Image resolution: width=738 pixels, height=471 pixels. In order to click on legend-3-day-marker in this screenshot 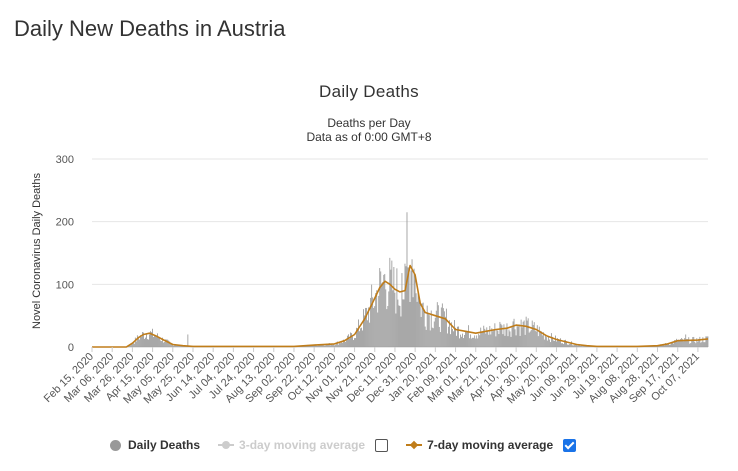, I will do `click(226, 445)`.